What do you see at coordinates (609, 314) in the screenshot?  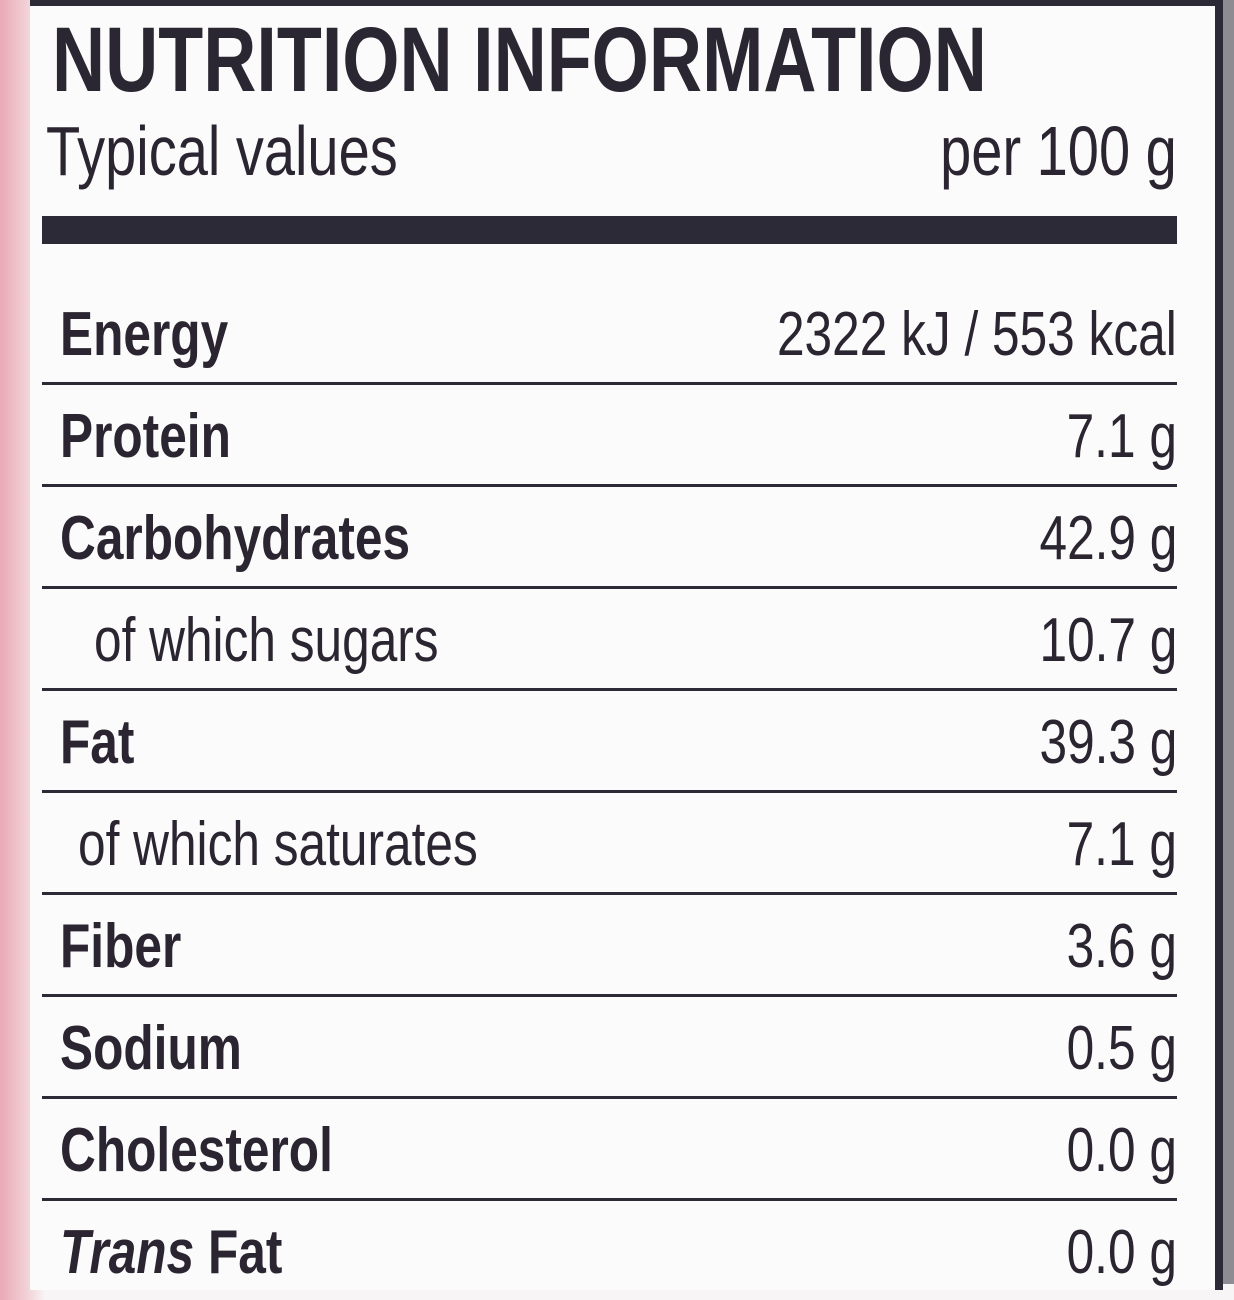 I see `row-energy: Energy 2322 kJ / 553 kcal` at bounding box center [609, 314].